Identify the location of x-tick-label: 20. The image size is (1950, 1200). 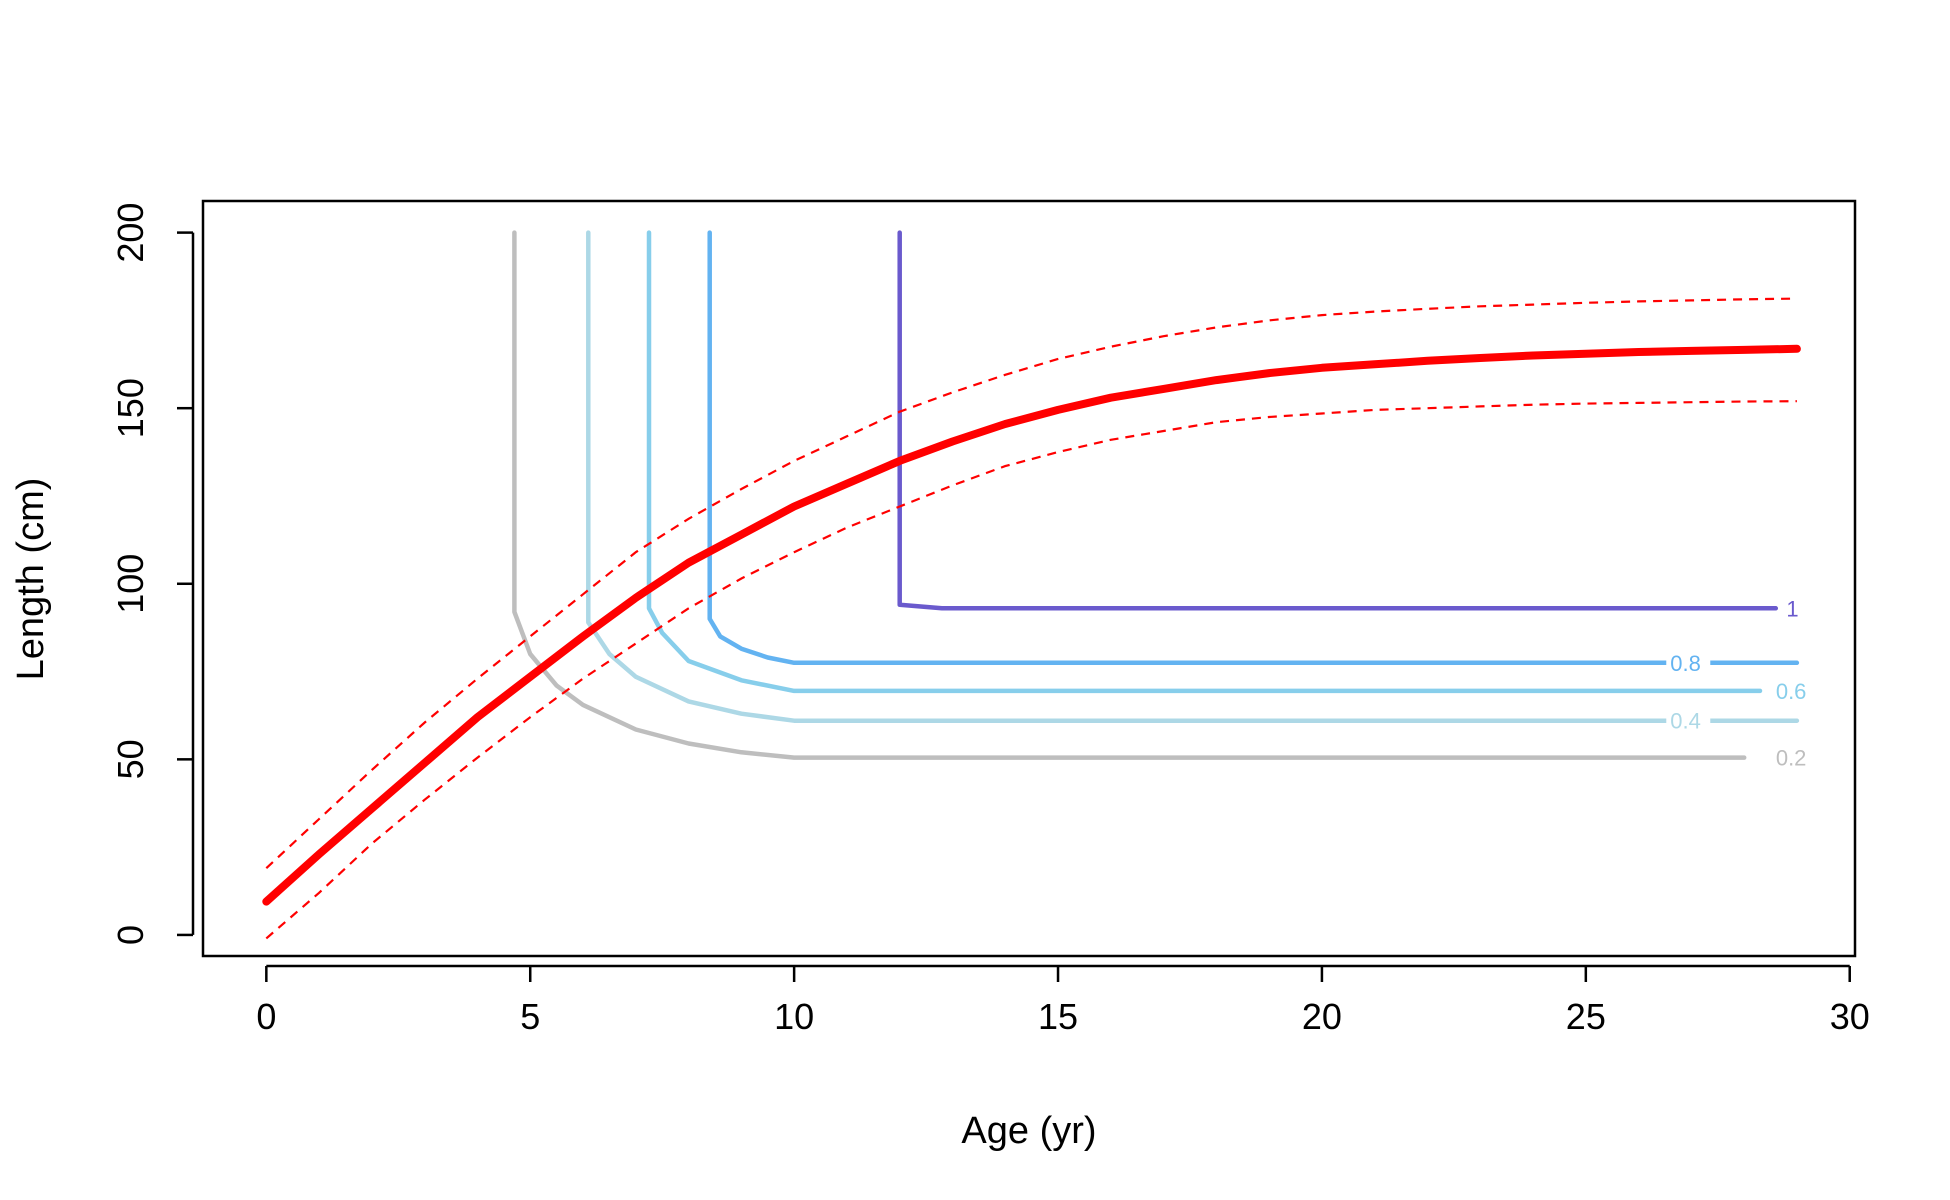
(1322, 1016).